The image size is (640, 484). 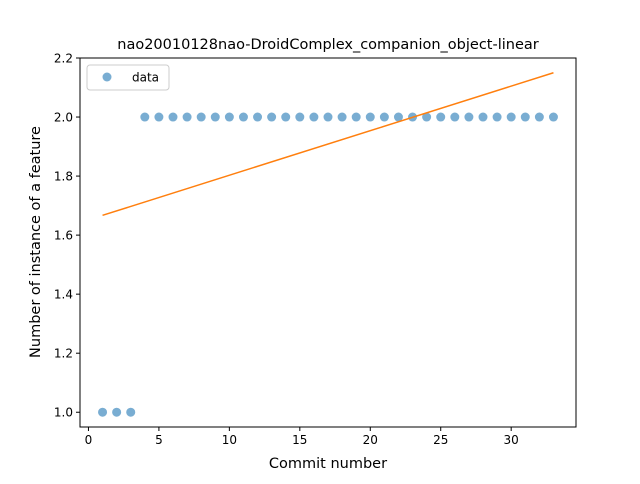 I want to click on x-tick-label: 20, so click(x=370, y=440).